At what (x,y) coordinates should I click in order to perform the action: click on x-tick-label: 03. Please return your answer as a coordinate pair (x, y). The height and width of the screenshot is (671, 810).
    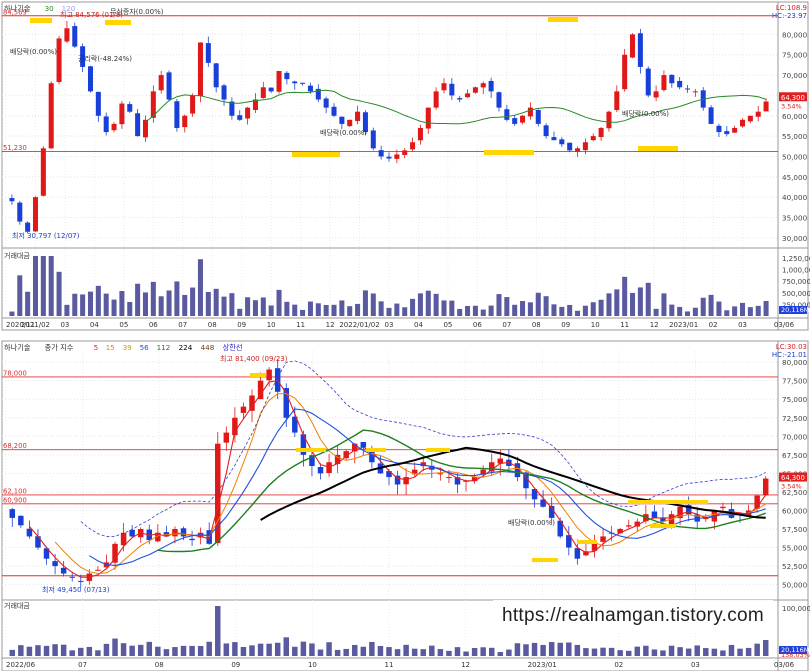
    Looking at the image, I should click on (695, 665).